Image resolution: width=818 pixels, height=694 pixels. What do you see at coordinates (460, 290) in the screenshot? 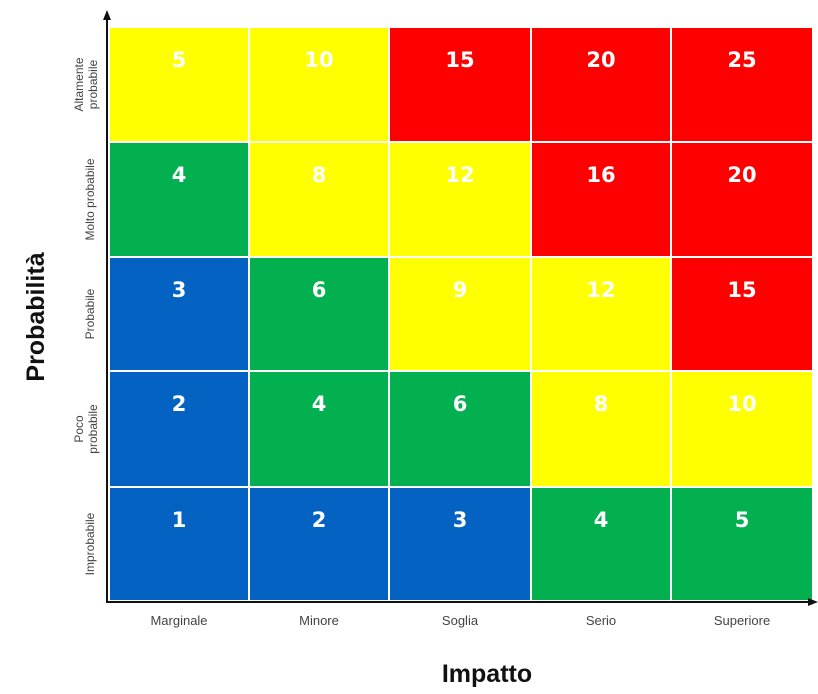
I see `cell-value-label: 9` at bounding box center [460, 290].